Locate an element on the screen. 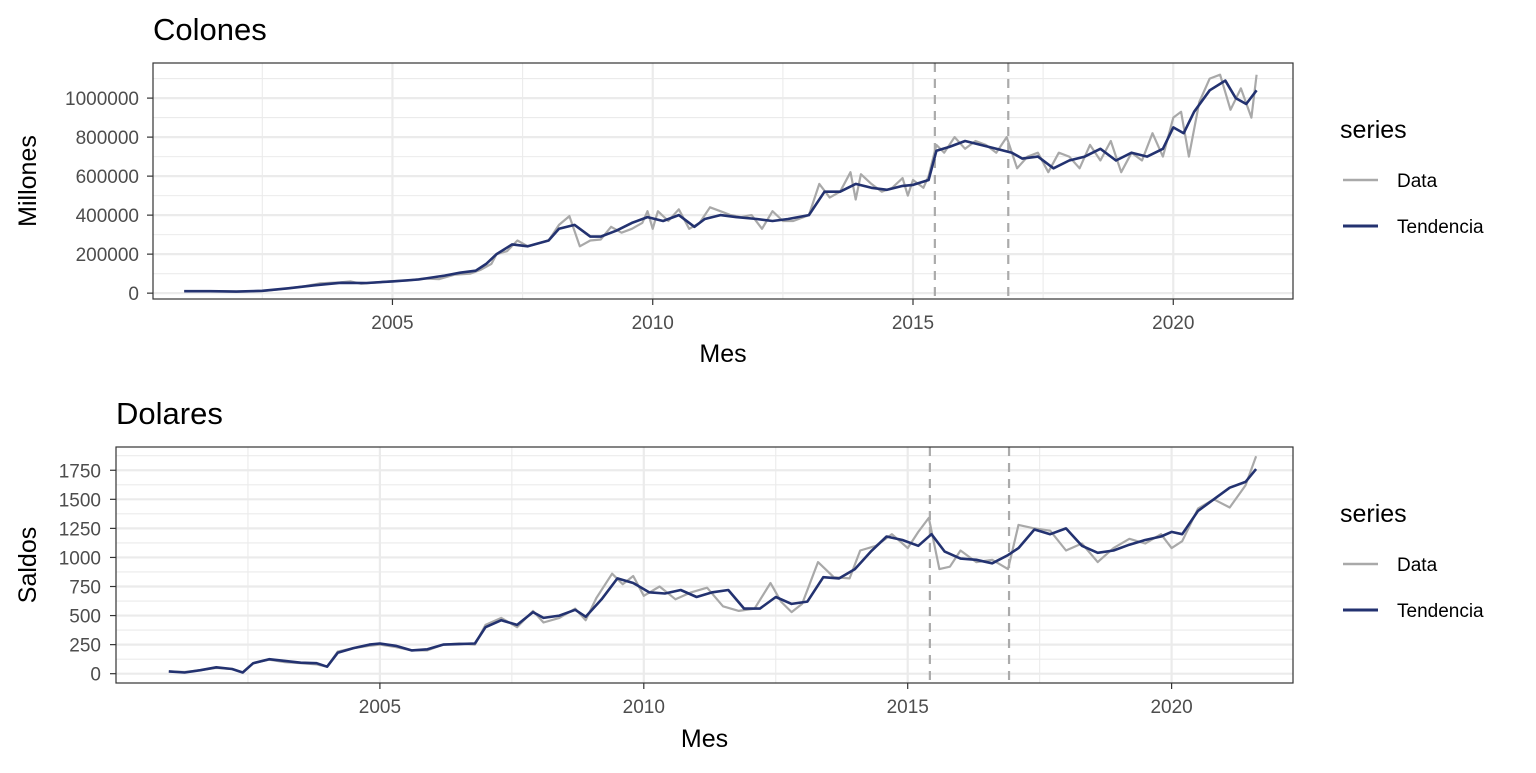  y-tick-label: 250 is located at coordinates (85, 646).